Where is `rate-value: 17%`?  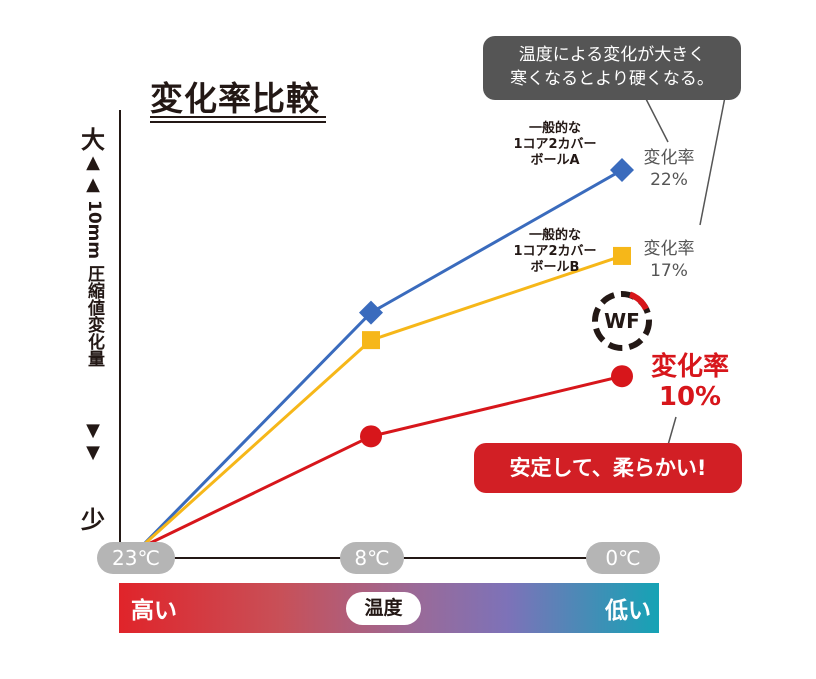 rate-value: 17% is located at coordinates (669, 271).